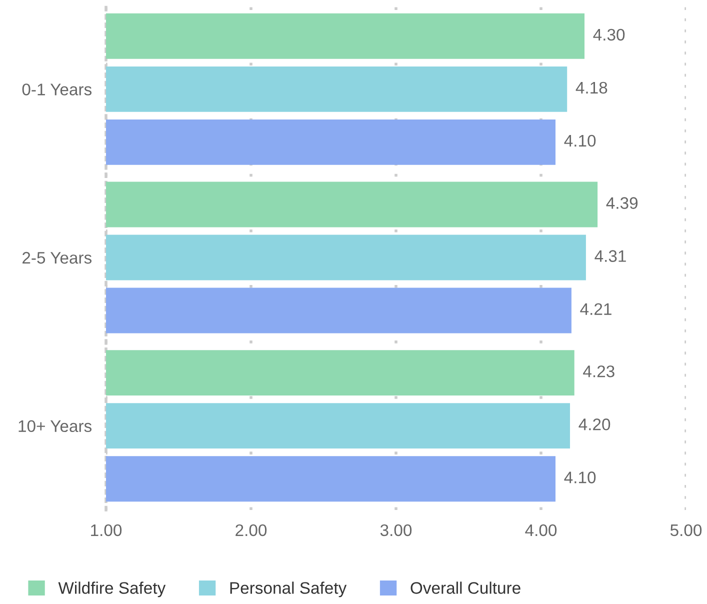 This screenshot has width=707, height=604. Describe the element at coordinates (594, 424) in the screenshot. I see `data-label: 4.20` at that location.